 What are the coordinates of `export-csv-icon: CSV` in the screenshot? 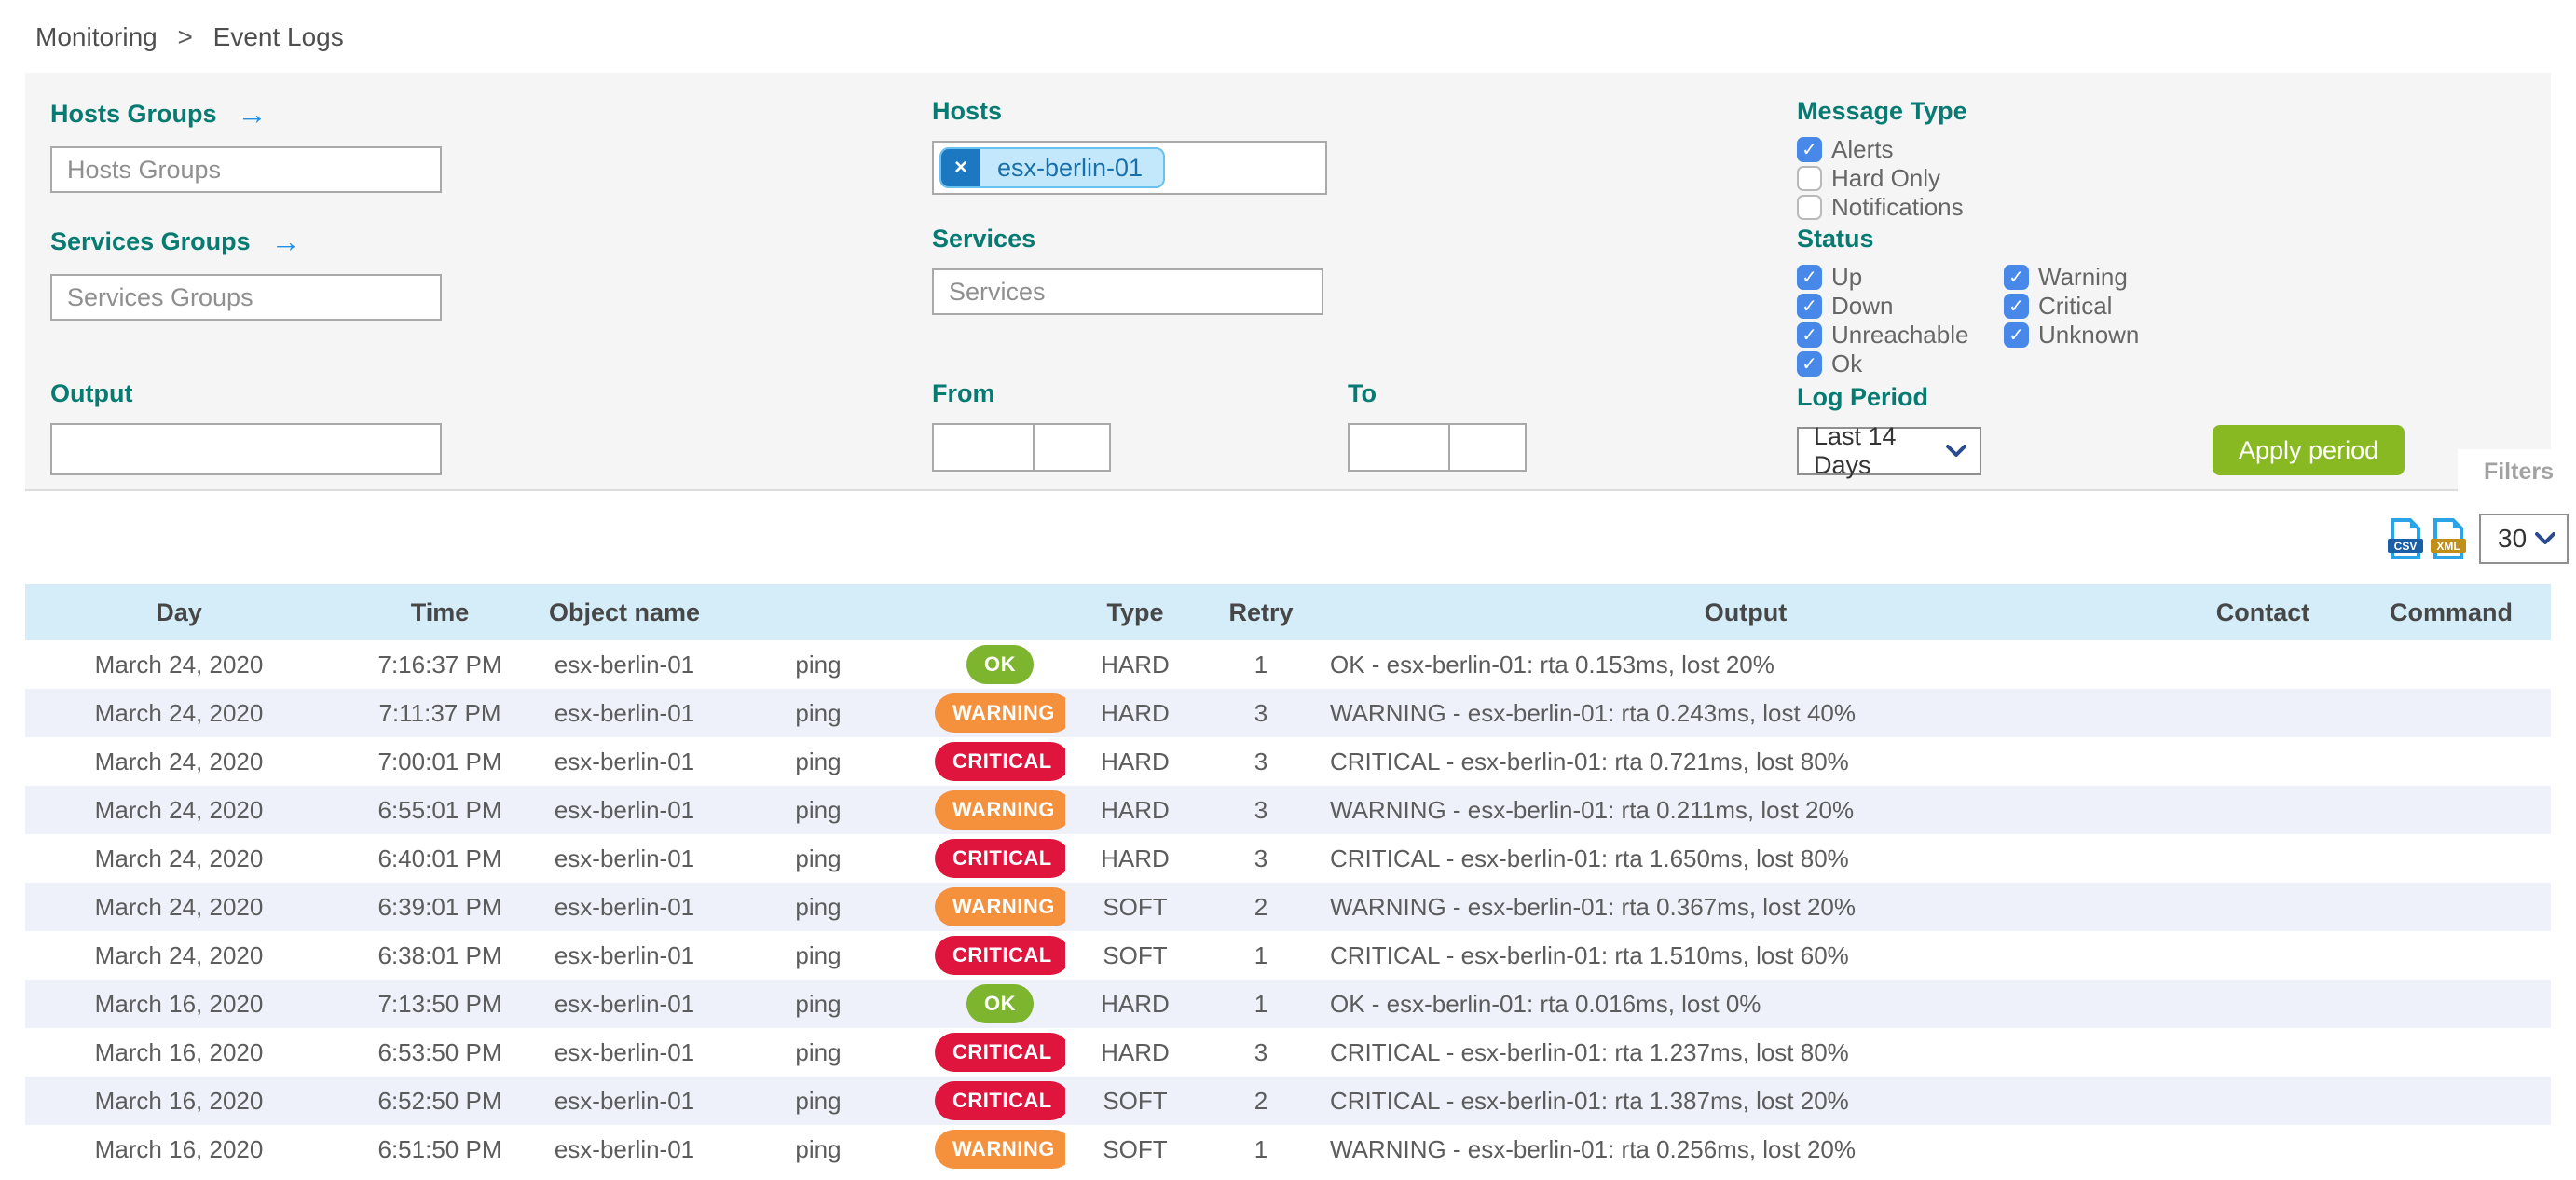 It's located at (2405, 538).